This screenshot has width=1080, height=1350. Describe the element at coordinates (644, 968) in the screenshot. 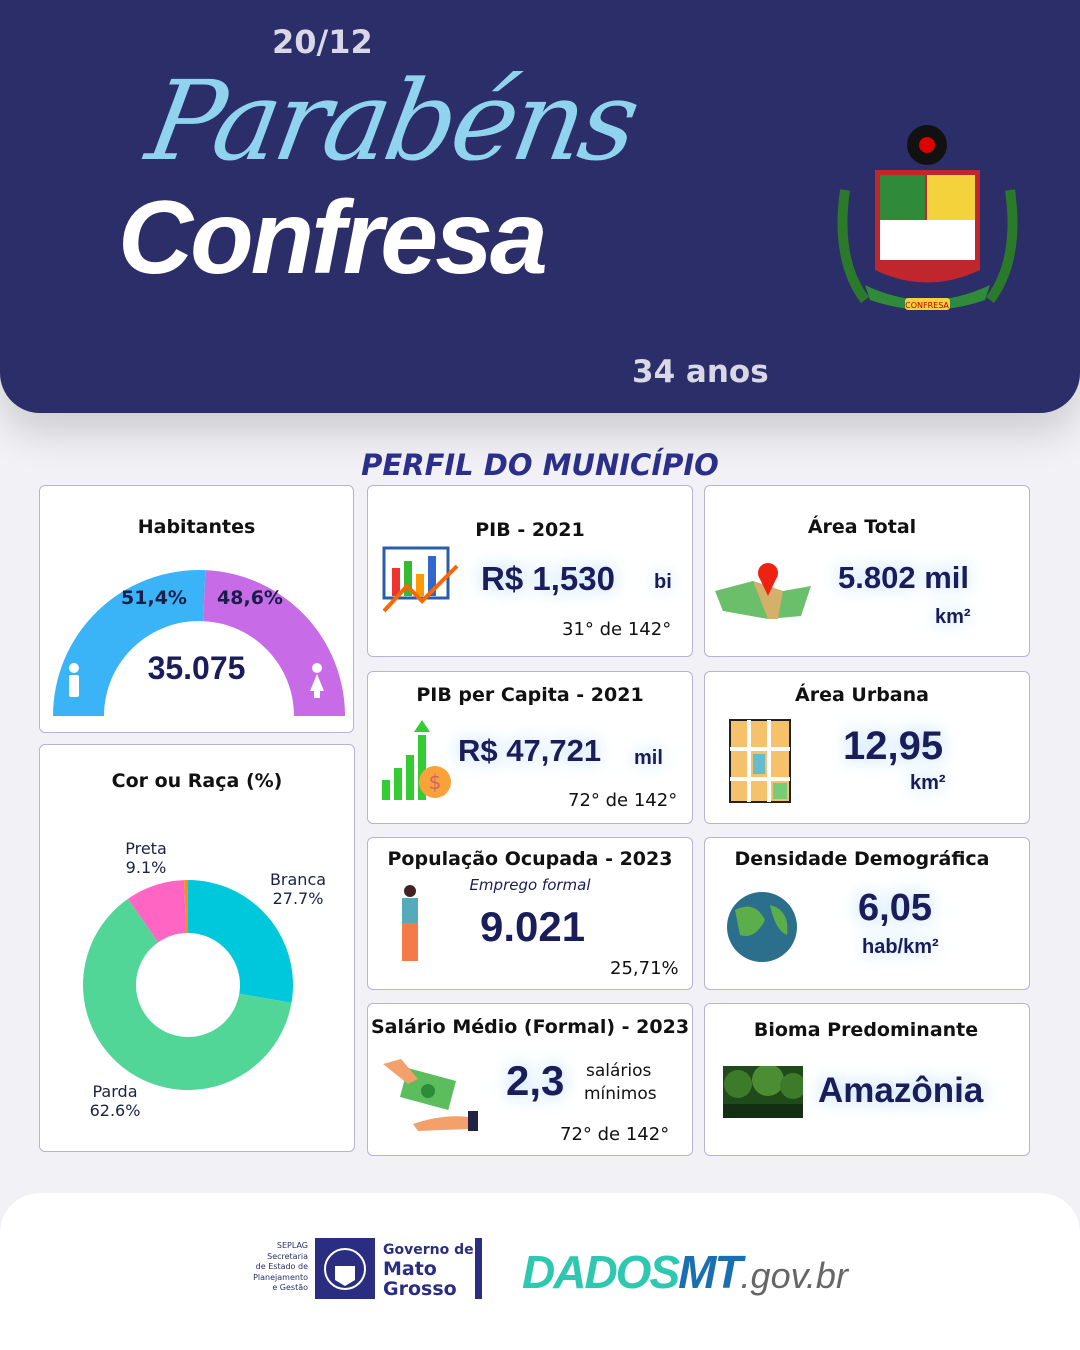

I see `populacao-pct: 25,71%` at that location.